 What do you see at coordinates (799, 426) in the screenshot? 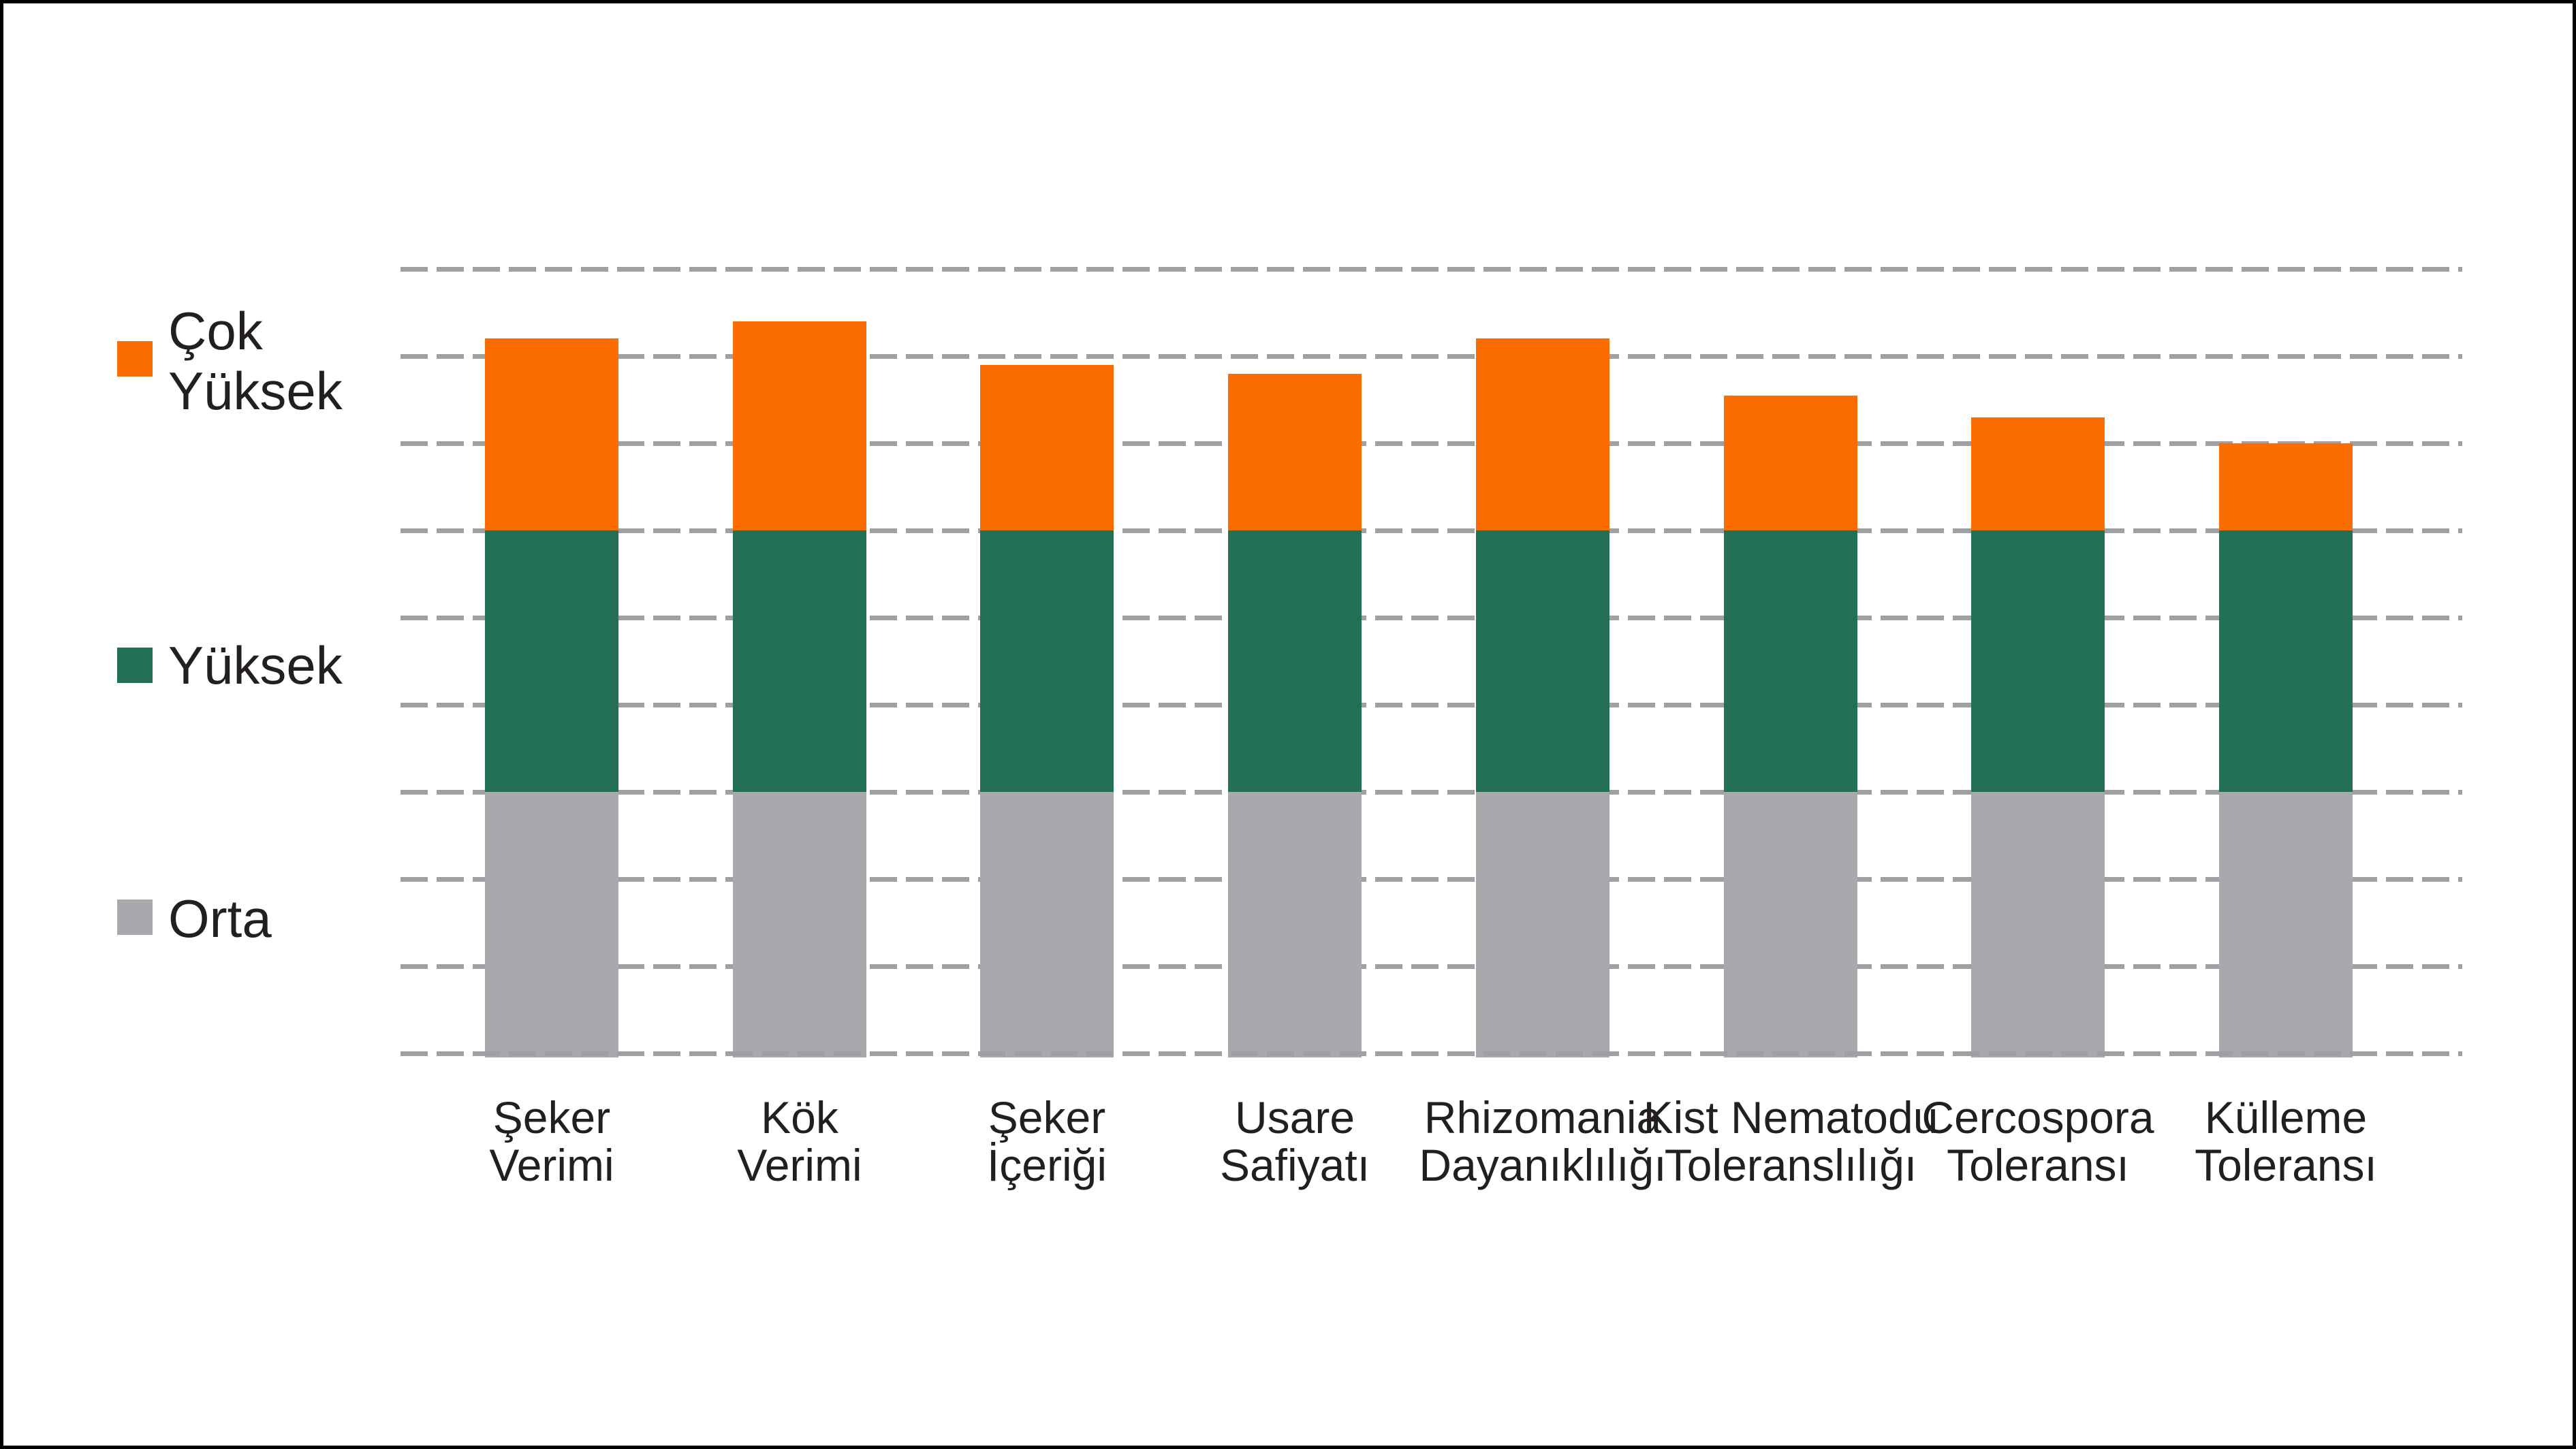
I see `bar-segment-2-çok-yüksek` at bounding box center [799, 426].